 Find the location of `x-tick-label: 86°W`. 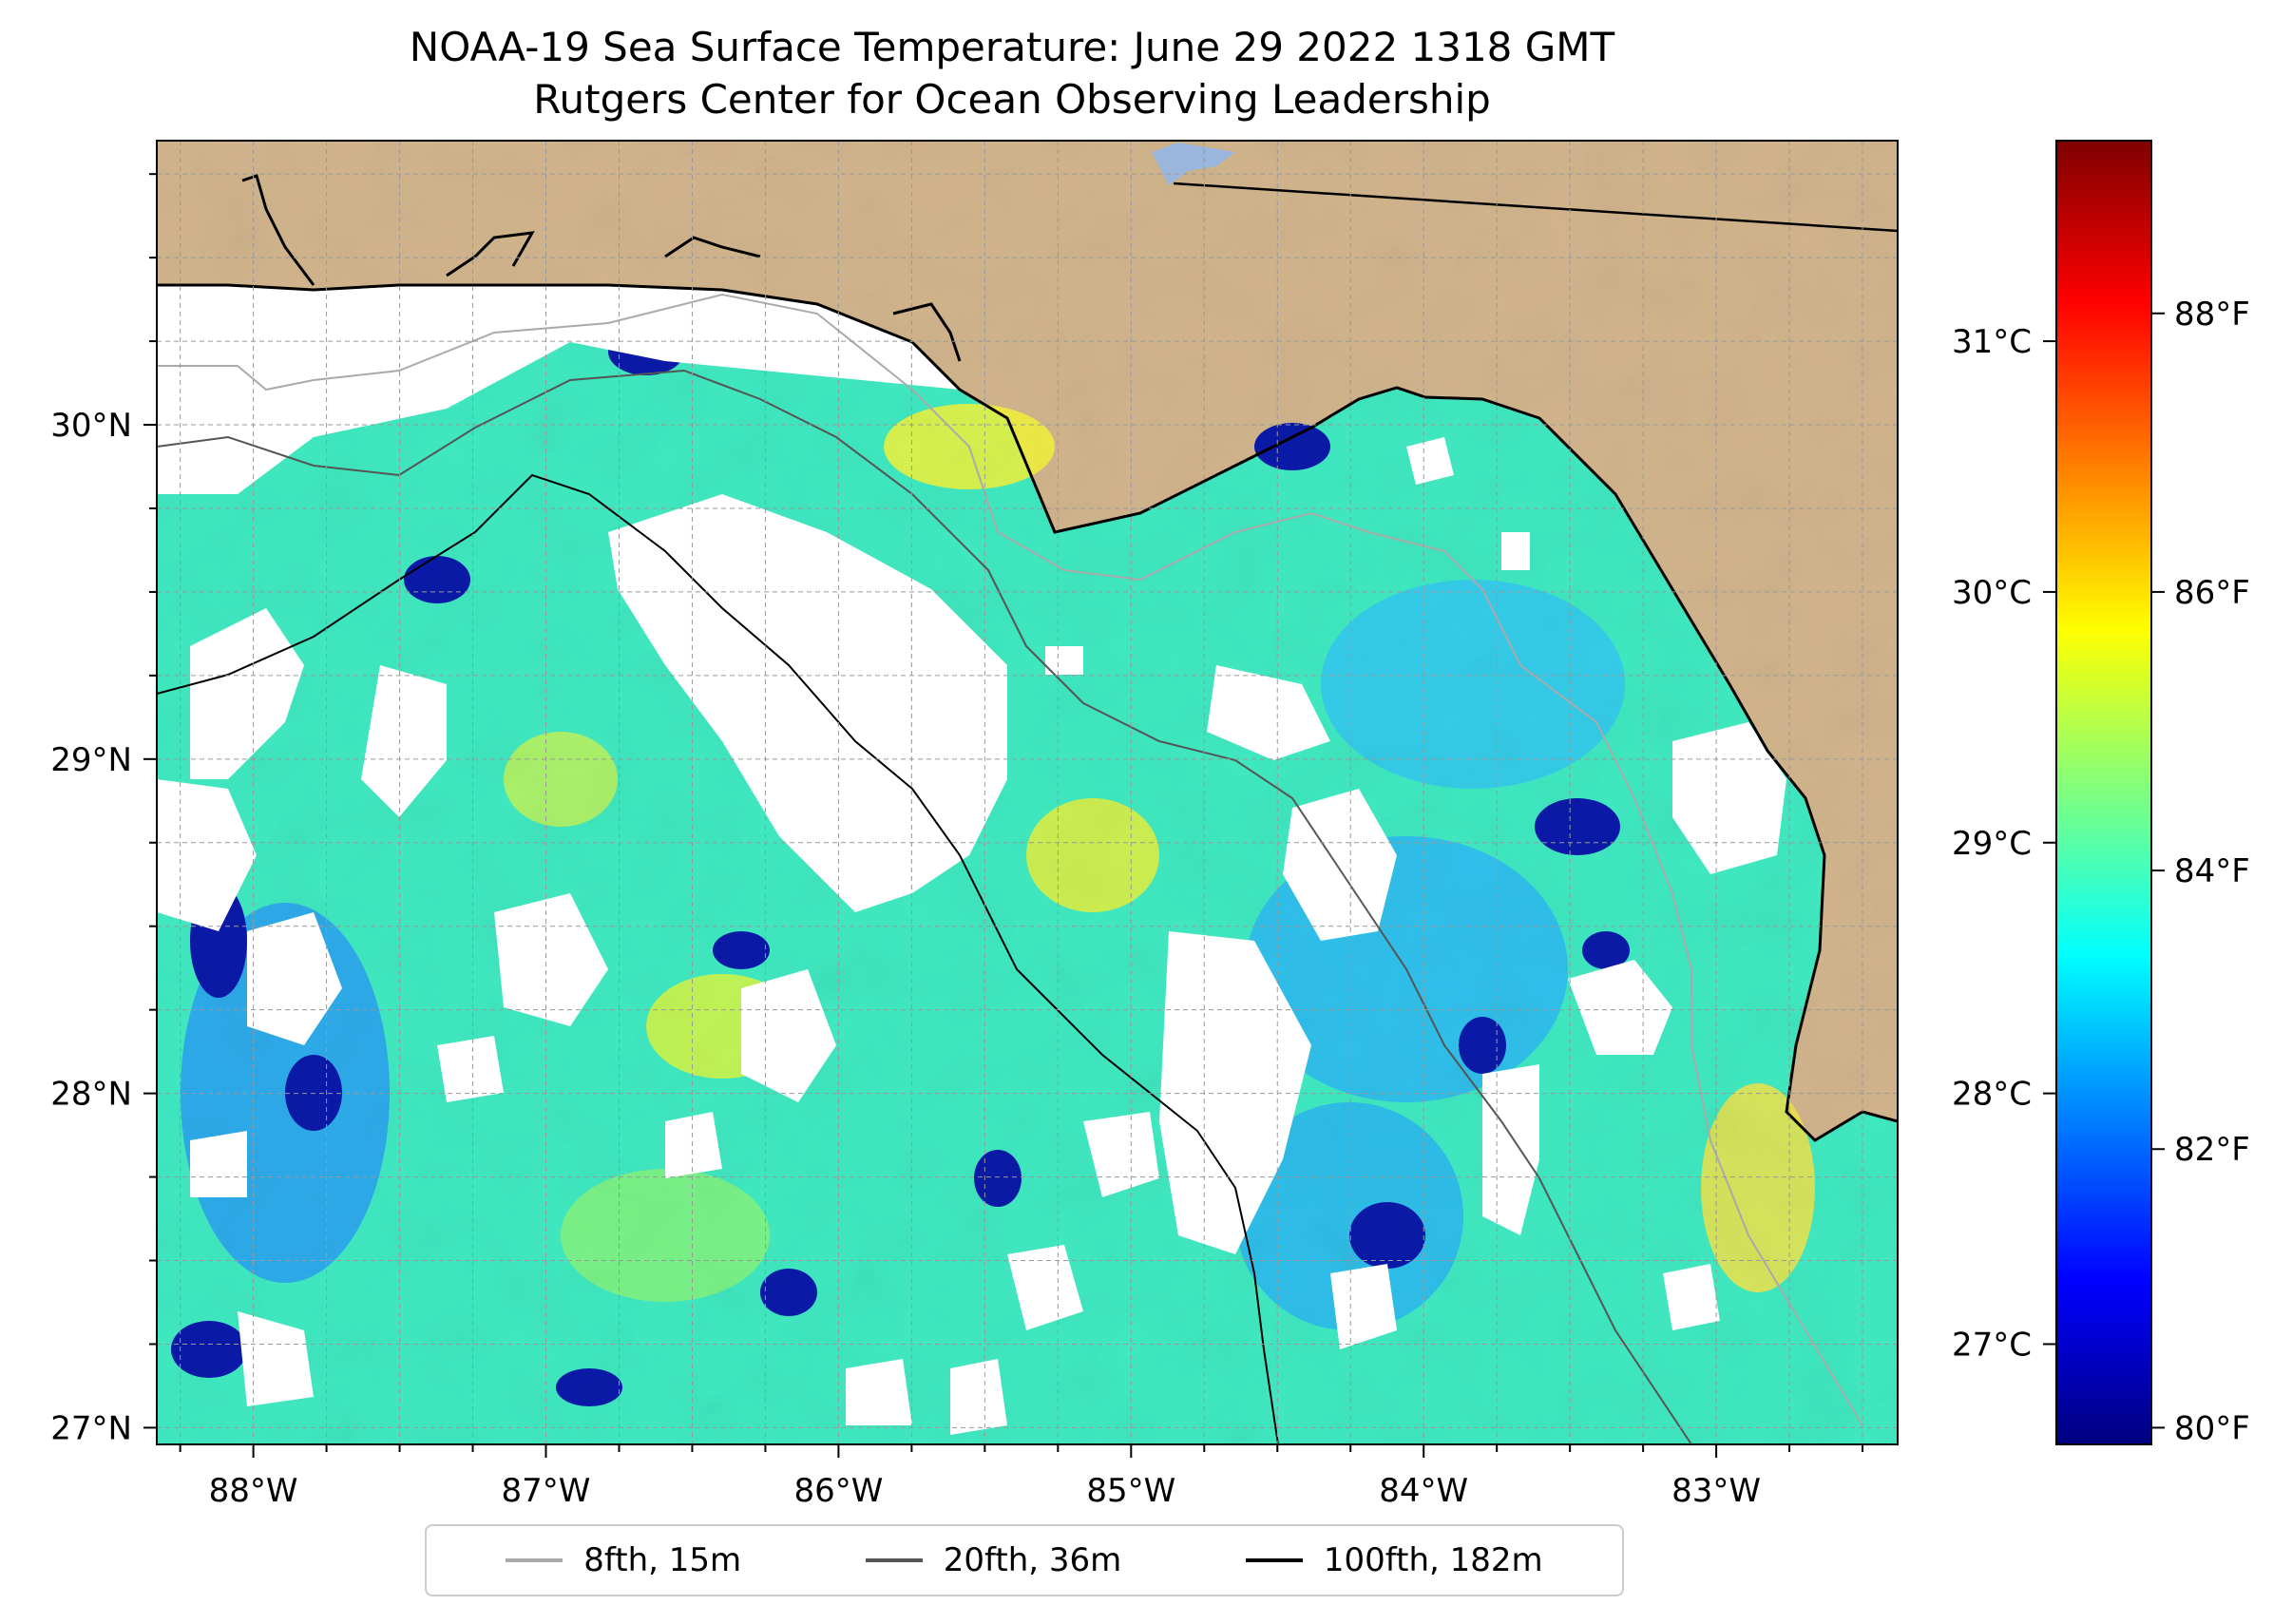

x-tick-label: 86°W is located at coordinates (838, 1491).